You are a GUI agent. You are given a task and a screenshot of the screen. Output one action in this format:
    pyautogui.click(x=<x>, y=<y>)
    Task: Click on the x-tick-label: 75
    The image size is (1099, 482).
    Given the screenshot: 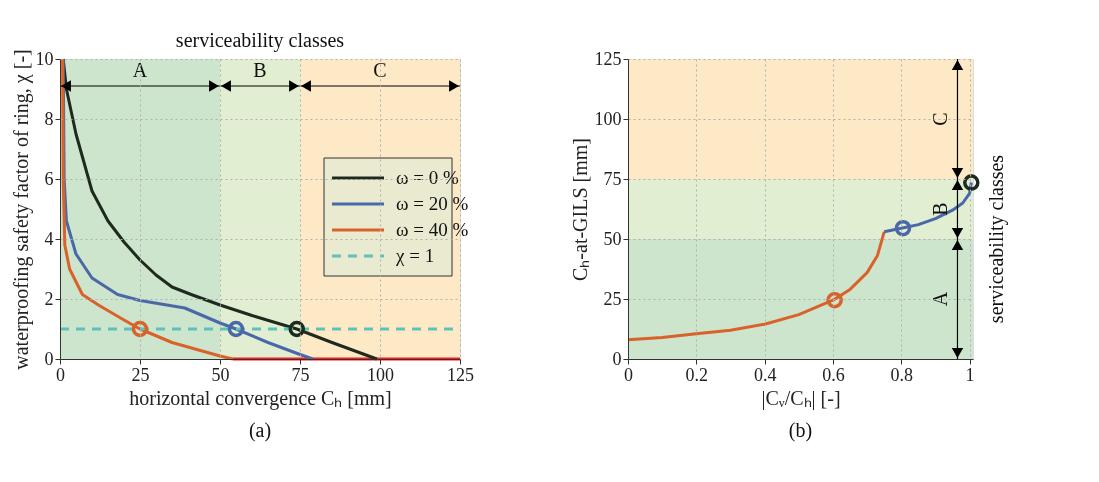 What is the action you would take?
    pyautogui.click(x=300, y=374)
    